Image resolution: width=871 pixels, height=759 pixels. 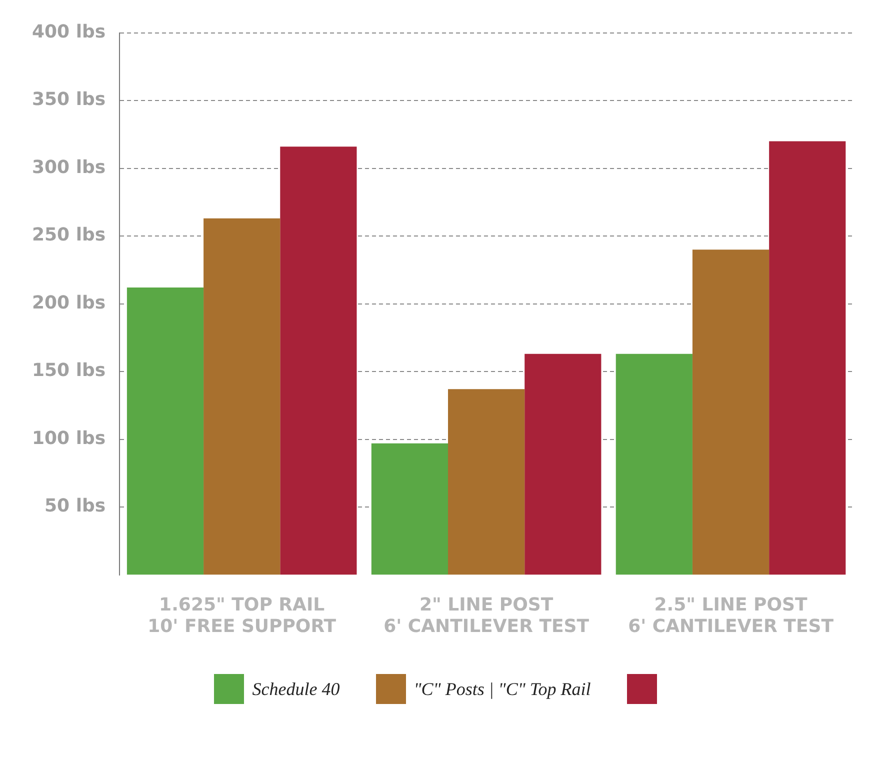 I want to click on legend-label: "C" Posts | "C" Top Rail, so click(x=502, y=689).